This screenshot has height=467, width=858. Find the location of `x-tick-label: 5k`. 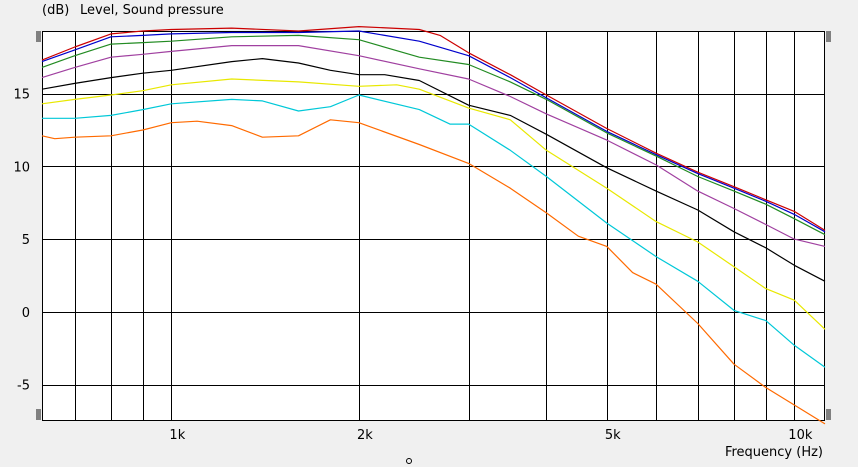

x-tick-label: 5k is located at coordinates (613, 435).